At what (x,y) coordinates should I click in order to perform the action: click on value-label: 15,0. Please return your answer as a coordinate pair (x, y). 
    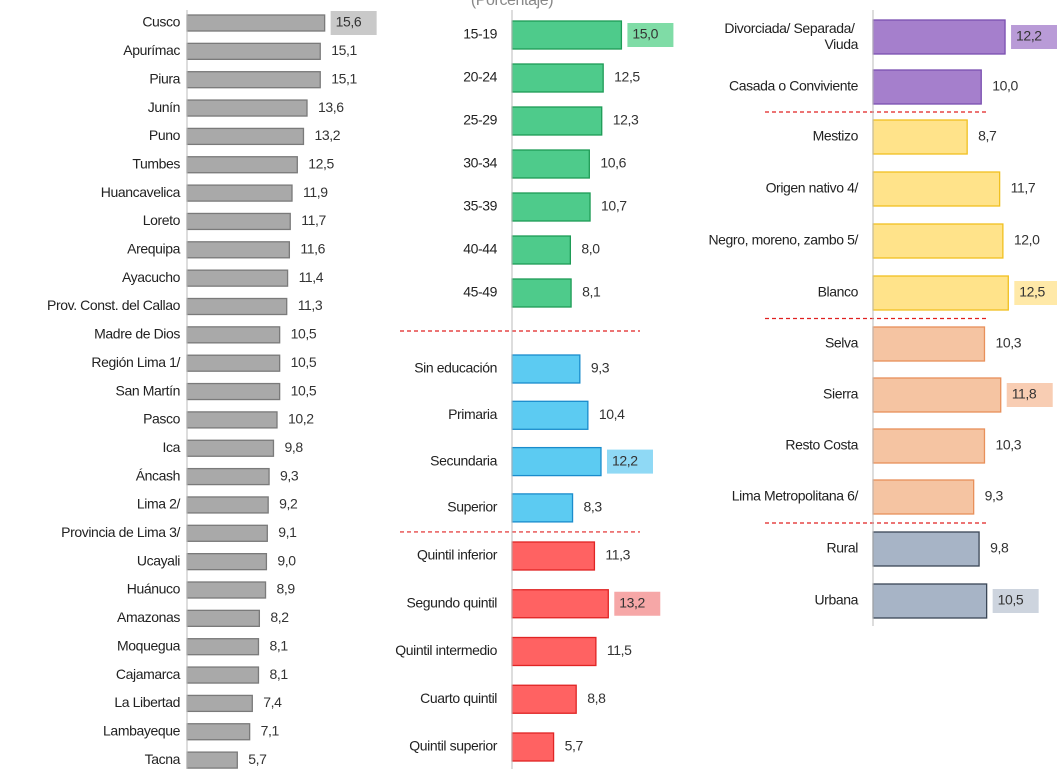
    Looking at the image, I should click on (645, 34).